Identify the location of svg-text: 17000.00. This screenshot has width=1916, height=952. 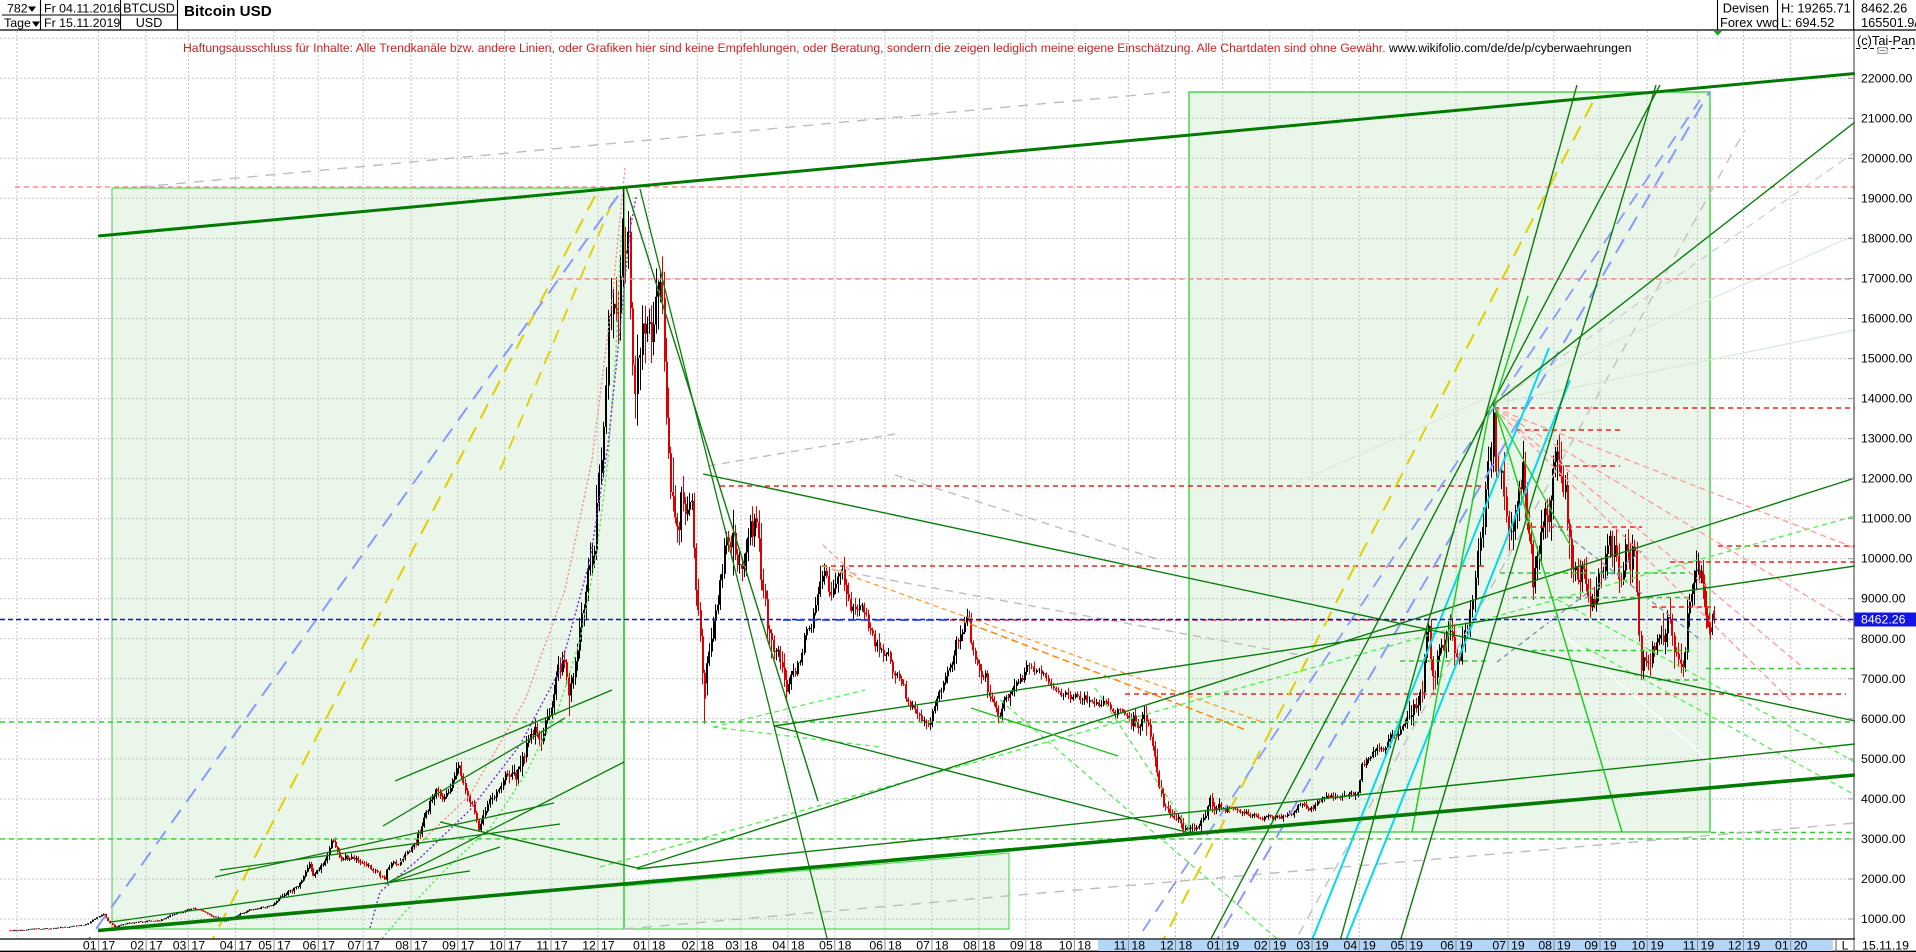
(1886, 279).